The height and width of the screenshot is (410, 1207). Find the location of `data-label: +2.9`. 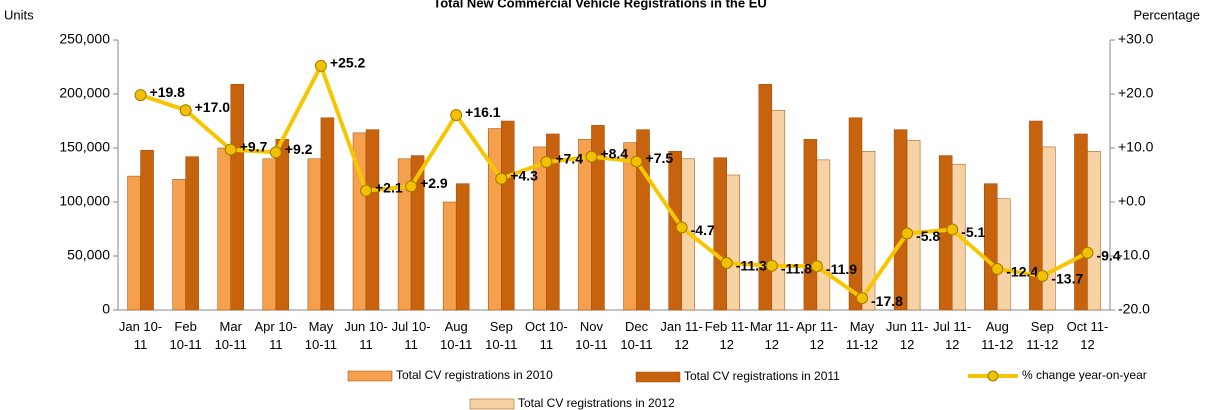

data-label: +2.9 is located at coordinates (434, 183).